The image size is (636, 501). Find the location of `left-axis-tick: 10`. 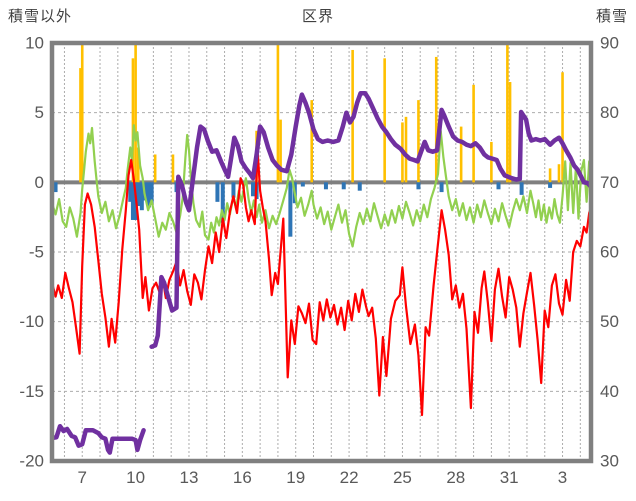

left-axis-tick: 10 is located at coordinates (34, 43).